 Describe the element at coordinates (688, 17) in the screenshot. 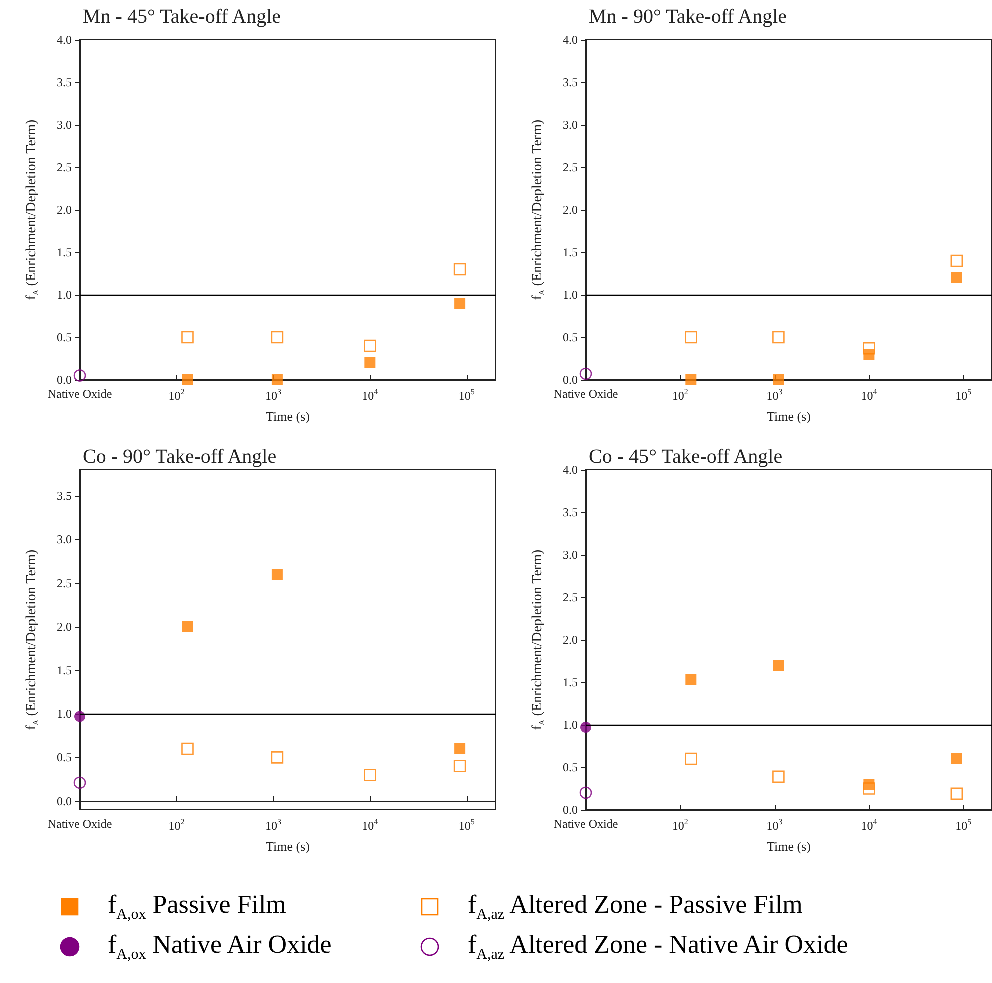

I see `chart-title: Mn - 90° Take-off Angle` at that location.